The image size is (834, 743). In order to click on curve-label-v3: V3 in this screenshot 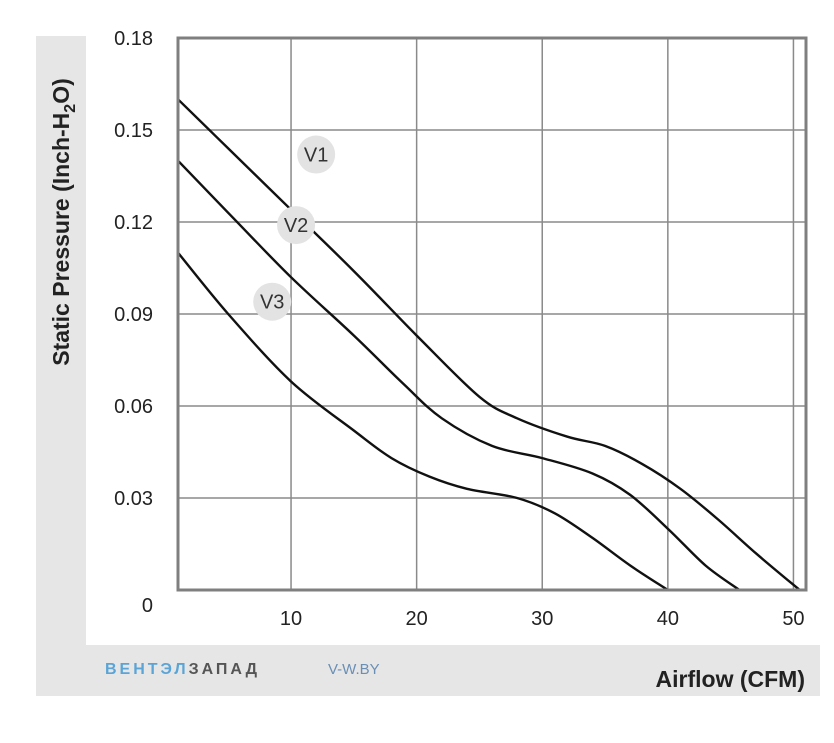, I will do `click(272, 301)`.